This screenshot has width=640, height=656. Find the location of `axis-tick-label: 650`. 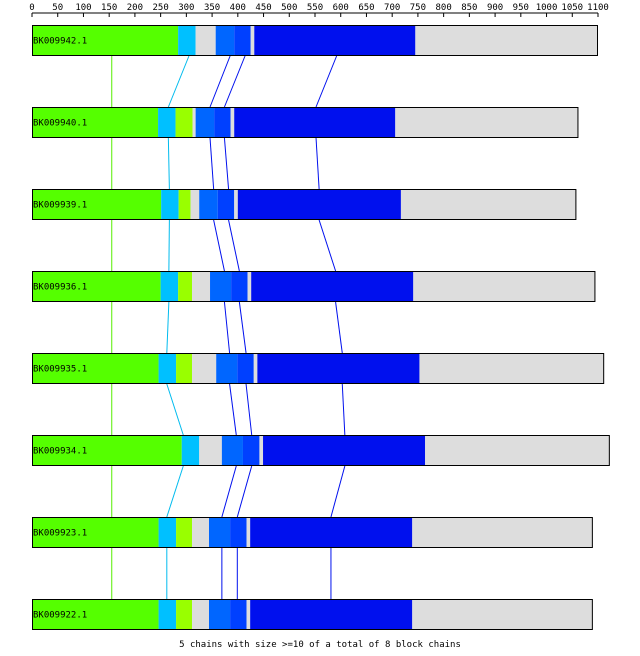

axis-tick-label: 650 is located at coordinates (366, 8).